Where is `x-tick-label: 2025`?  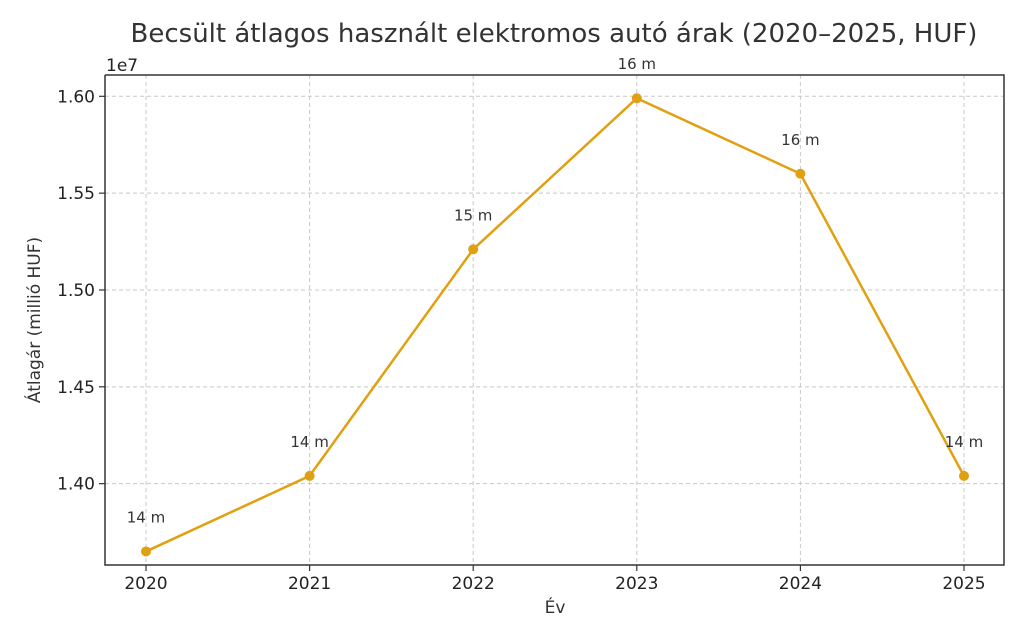
x-tick-label: 2025 is located at coordinates (963, 584).